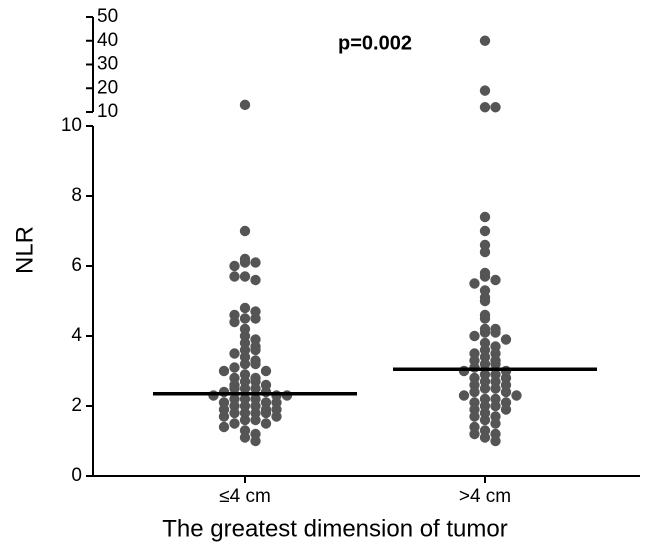 This screenshot has height=550, width=655. What do you see at coordinates (76, 195) in the screenshot?
I see `y-tick-label: 8` at bounding box center [76, 195].